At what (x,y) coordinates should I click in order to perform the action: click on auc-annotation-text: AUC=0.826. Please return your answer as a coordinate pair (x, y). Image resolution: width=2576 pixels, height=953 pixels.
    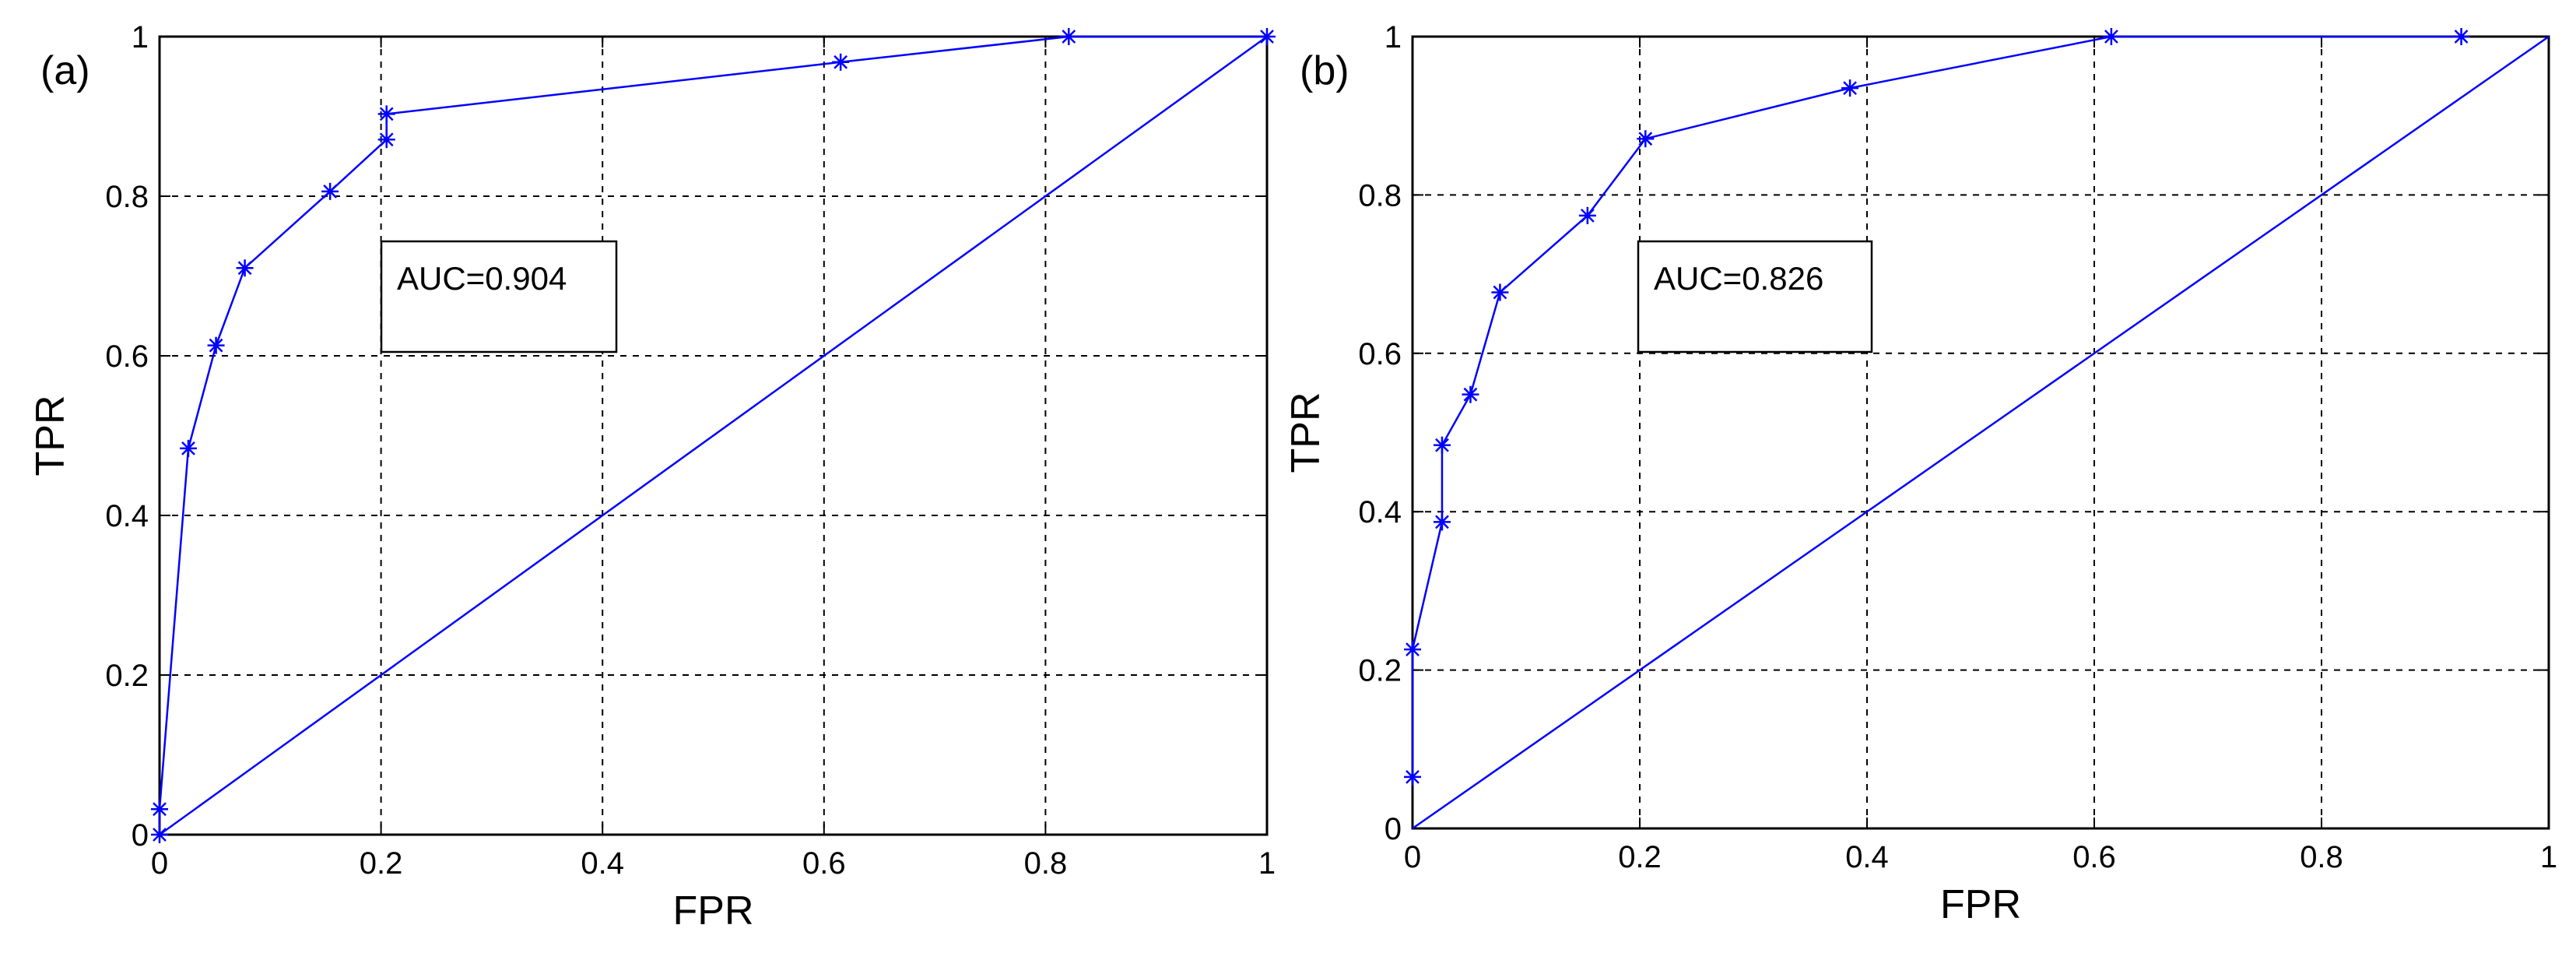
    Looking at the image, I should click on (1739, 278).